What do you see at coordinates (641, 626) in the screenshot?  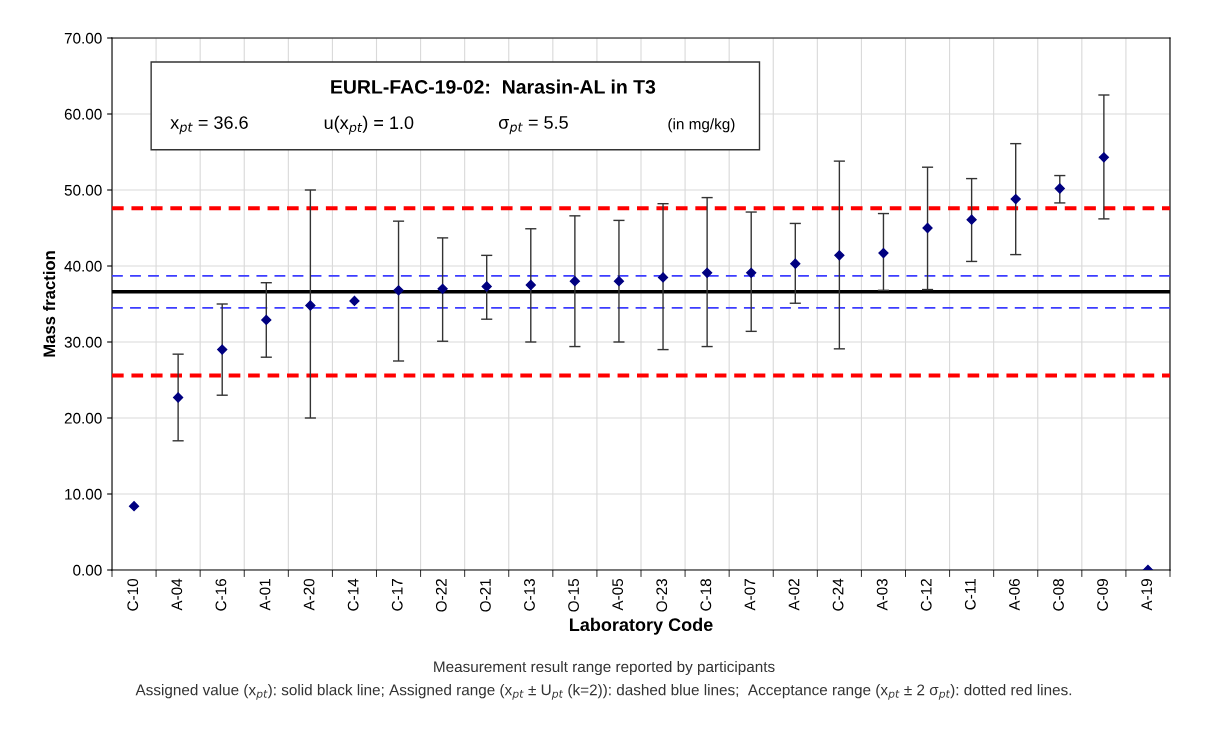 I see `x-axis-title: Laboratory Code` at bounding box center [641, 626].